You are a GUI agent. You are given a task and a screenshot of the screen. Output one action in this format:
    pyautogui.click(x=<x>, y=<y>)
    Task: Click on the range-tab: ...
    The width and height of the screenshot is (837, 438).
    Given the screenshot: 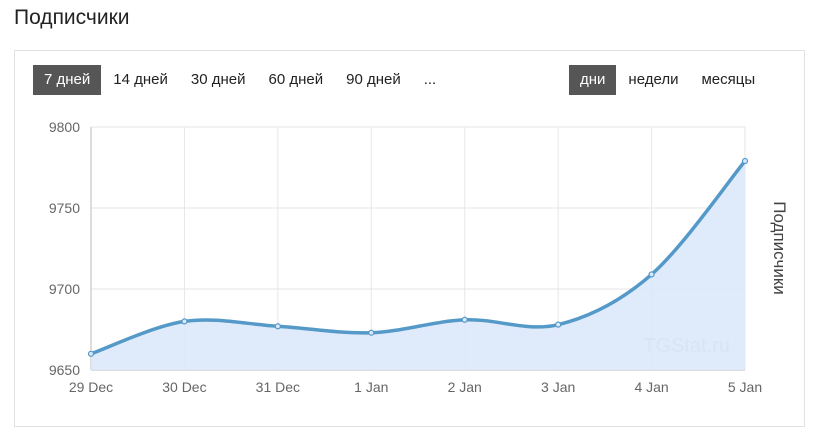 What is the action you would take?
    pyautogui.click(x=430, y=79)
    